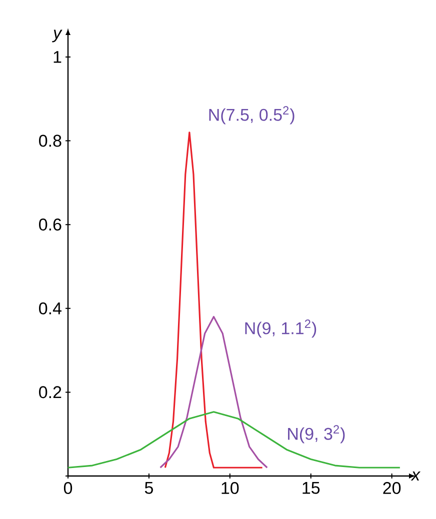 This screenshot has width=436, height=519. What do you see at coordinates (50, 224) in the screenshot?
I see `y-tick-label: 0.6` at bounding box center [50, 224].